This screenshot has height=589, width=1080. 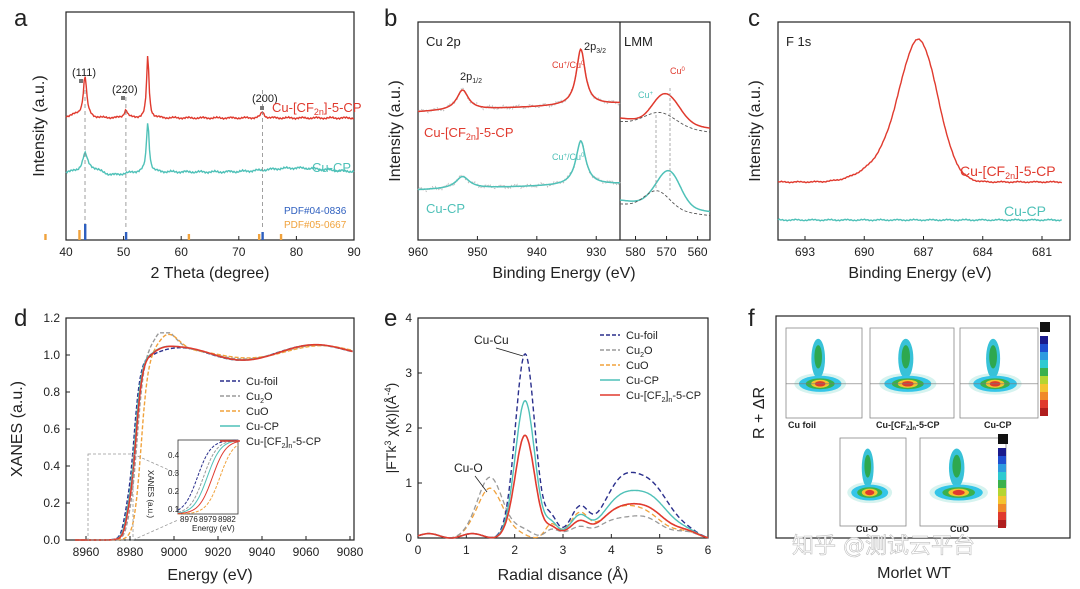 I want to click on region-label-f1s: F 1s, so click(x=799, y=41).